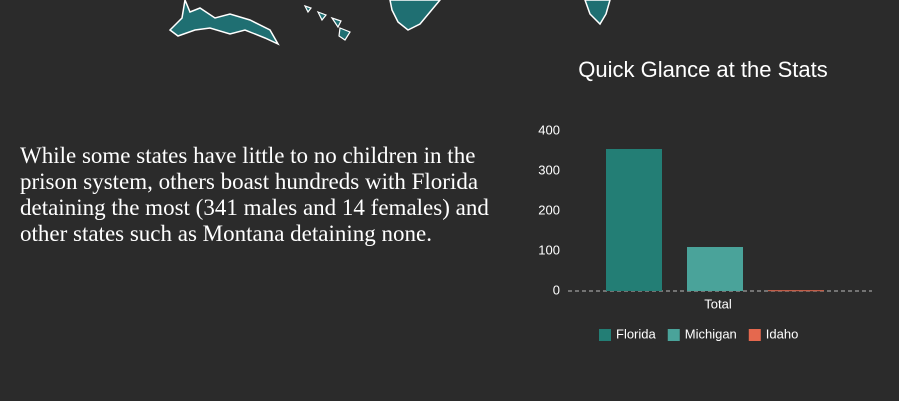 The width and height of the screenshot is (899, 401). I want to click on y-tick-label: 0, so click(556, 289).